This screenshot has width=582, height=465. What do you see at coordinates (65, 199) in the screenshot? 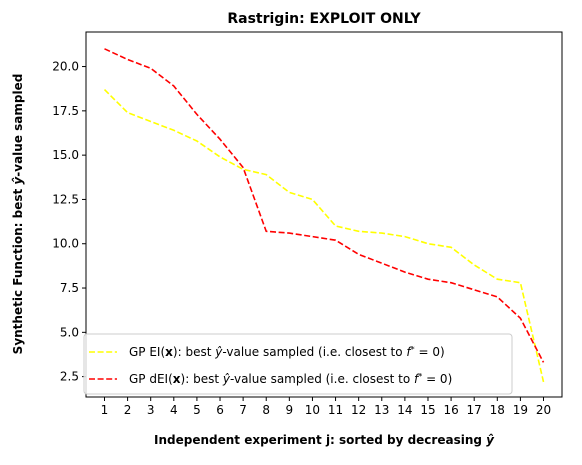
I see `y-tick-label: 12.5` at bounding box center [65, 199].